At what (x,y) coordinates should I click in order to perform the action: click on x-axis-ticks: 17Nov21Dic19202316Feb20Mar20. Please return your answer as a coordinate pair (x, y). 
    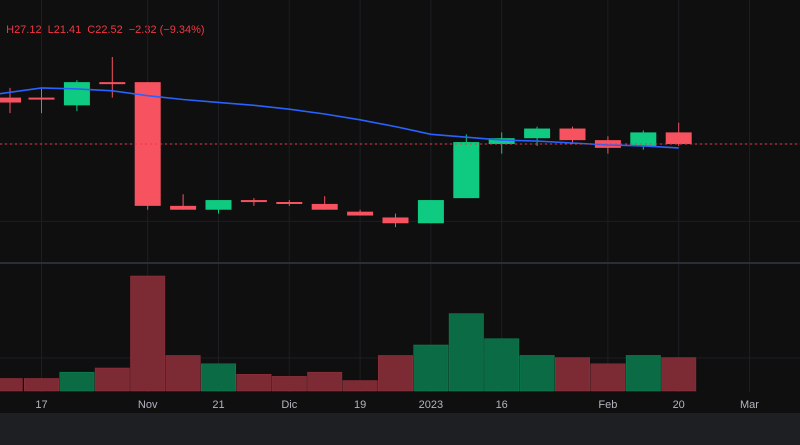
    Looking at the image, I should click on (397, 405).